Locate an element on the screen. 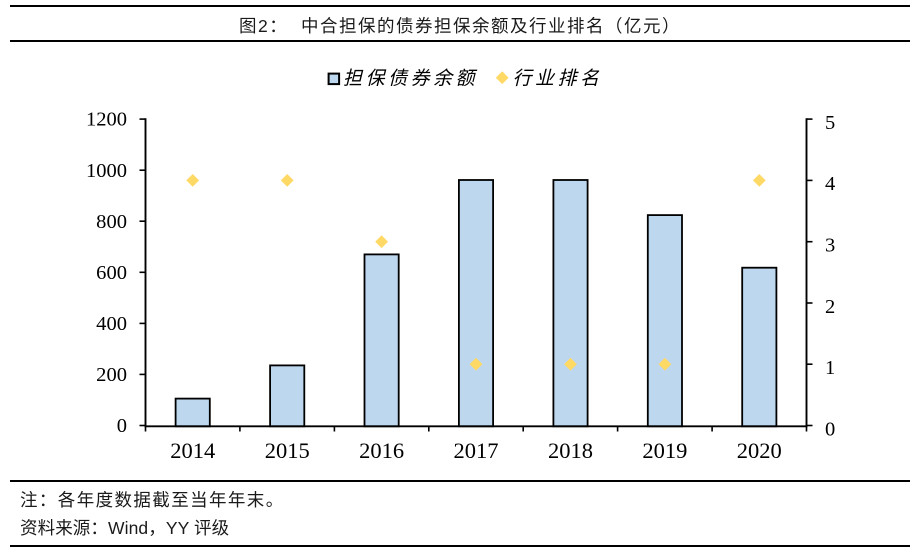  svg-text: 5 is located at coordinates (830, 123).